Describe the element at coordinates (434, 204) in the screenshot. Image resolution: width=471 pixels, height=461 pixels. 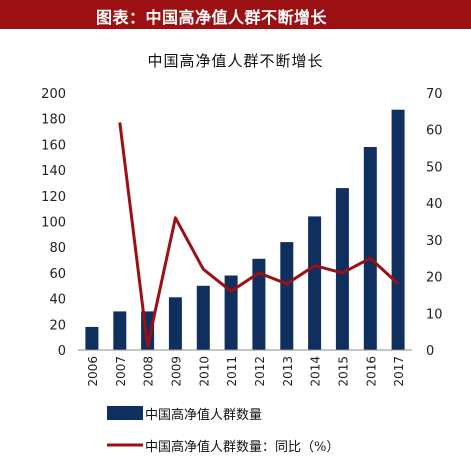
I see `y-right-tick-label: 40` at that location.